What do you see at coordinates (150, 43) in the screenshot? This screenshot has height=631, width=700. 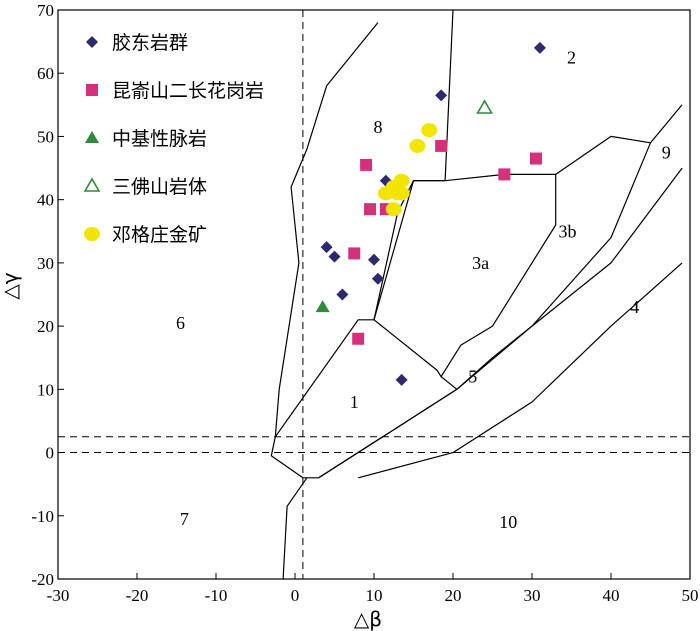 I see `legend-label-1: 胶东岩群` at bounding box center [150, 43].